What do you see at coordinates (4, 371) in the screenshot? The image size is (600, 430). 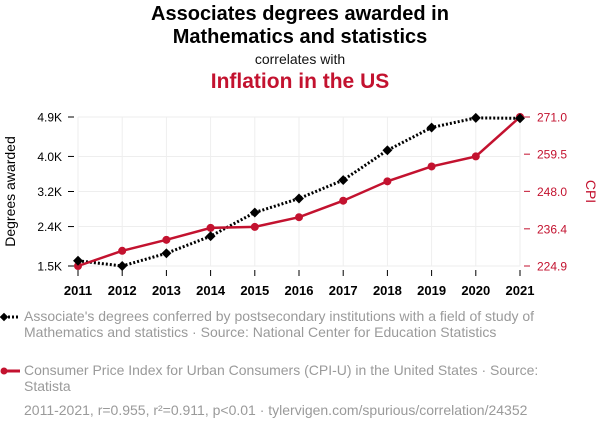 I see `legend-circle-icon` at bounding box center [4, 371].